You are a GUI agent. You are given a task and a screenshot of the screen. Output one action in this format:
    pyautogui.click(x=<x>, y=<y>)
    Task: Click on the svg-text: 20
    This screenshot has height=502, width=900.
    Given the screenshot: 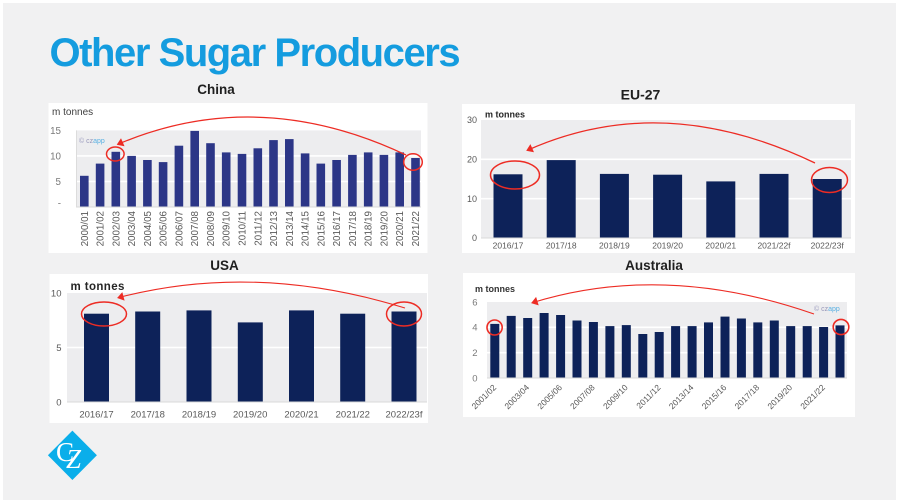 What is the action you would take?
    pyautogui.click(x=472, y=160)
    